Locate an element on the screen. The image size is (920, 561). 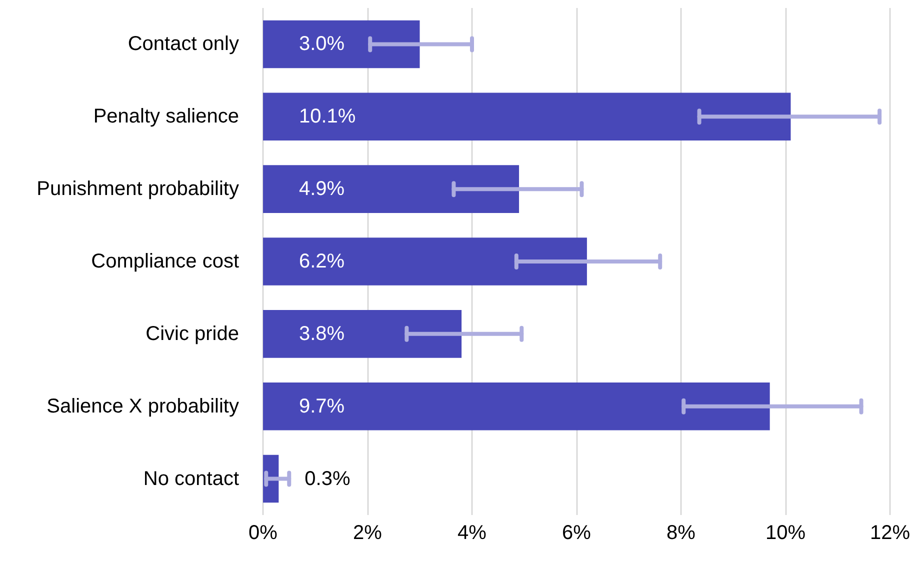
x-tick-label: 10% is located at coordinates (785, 533).